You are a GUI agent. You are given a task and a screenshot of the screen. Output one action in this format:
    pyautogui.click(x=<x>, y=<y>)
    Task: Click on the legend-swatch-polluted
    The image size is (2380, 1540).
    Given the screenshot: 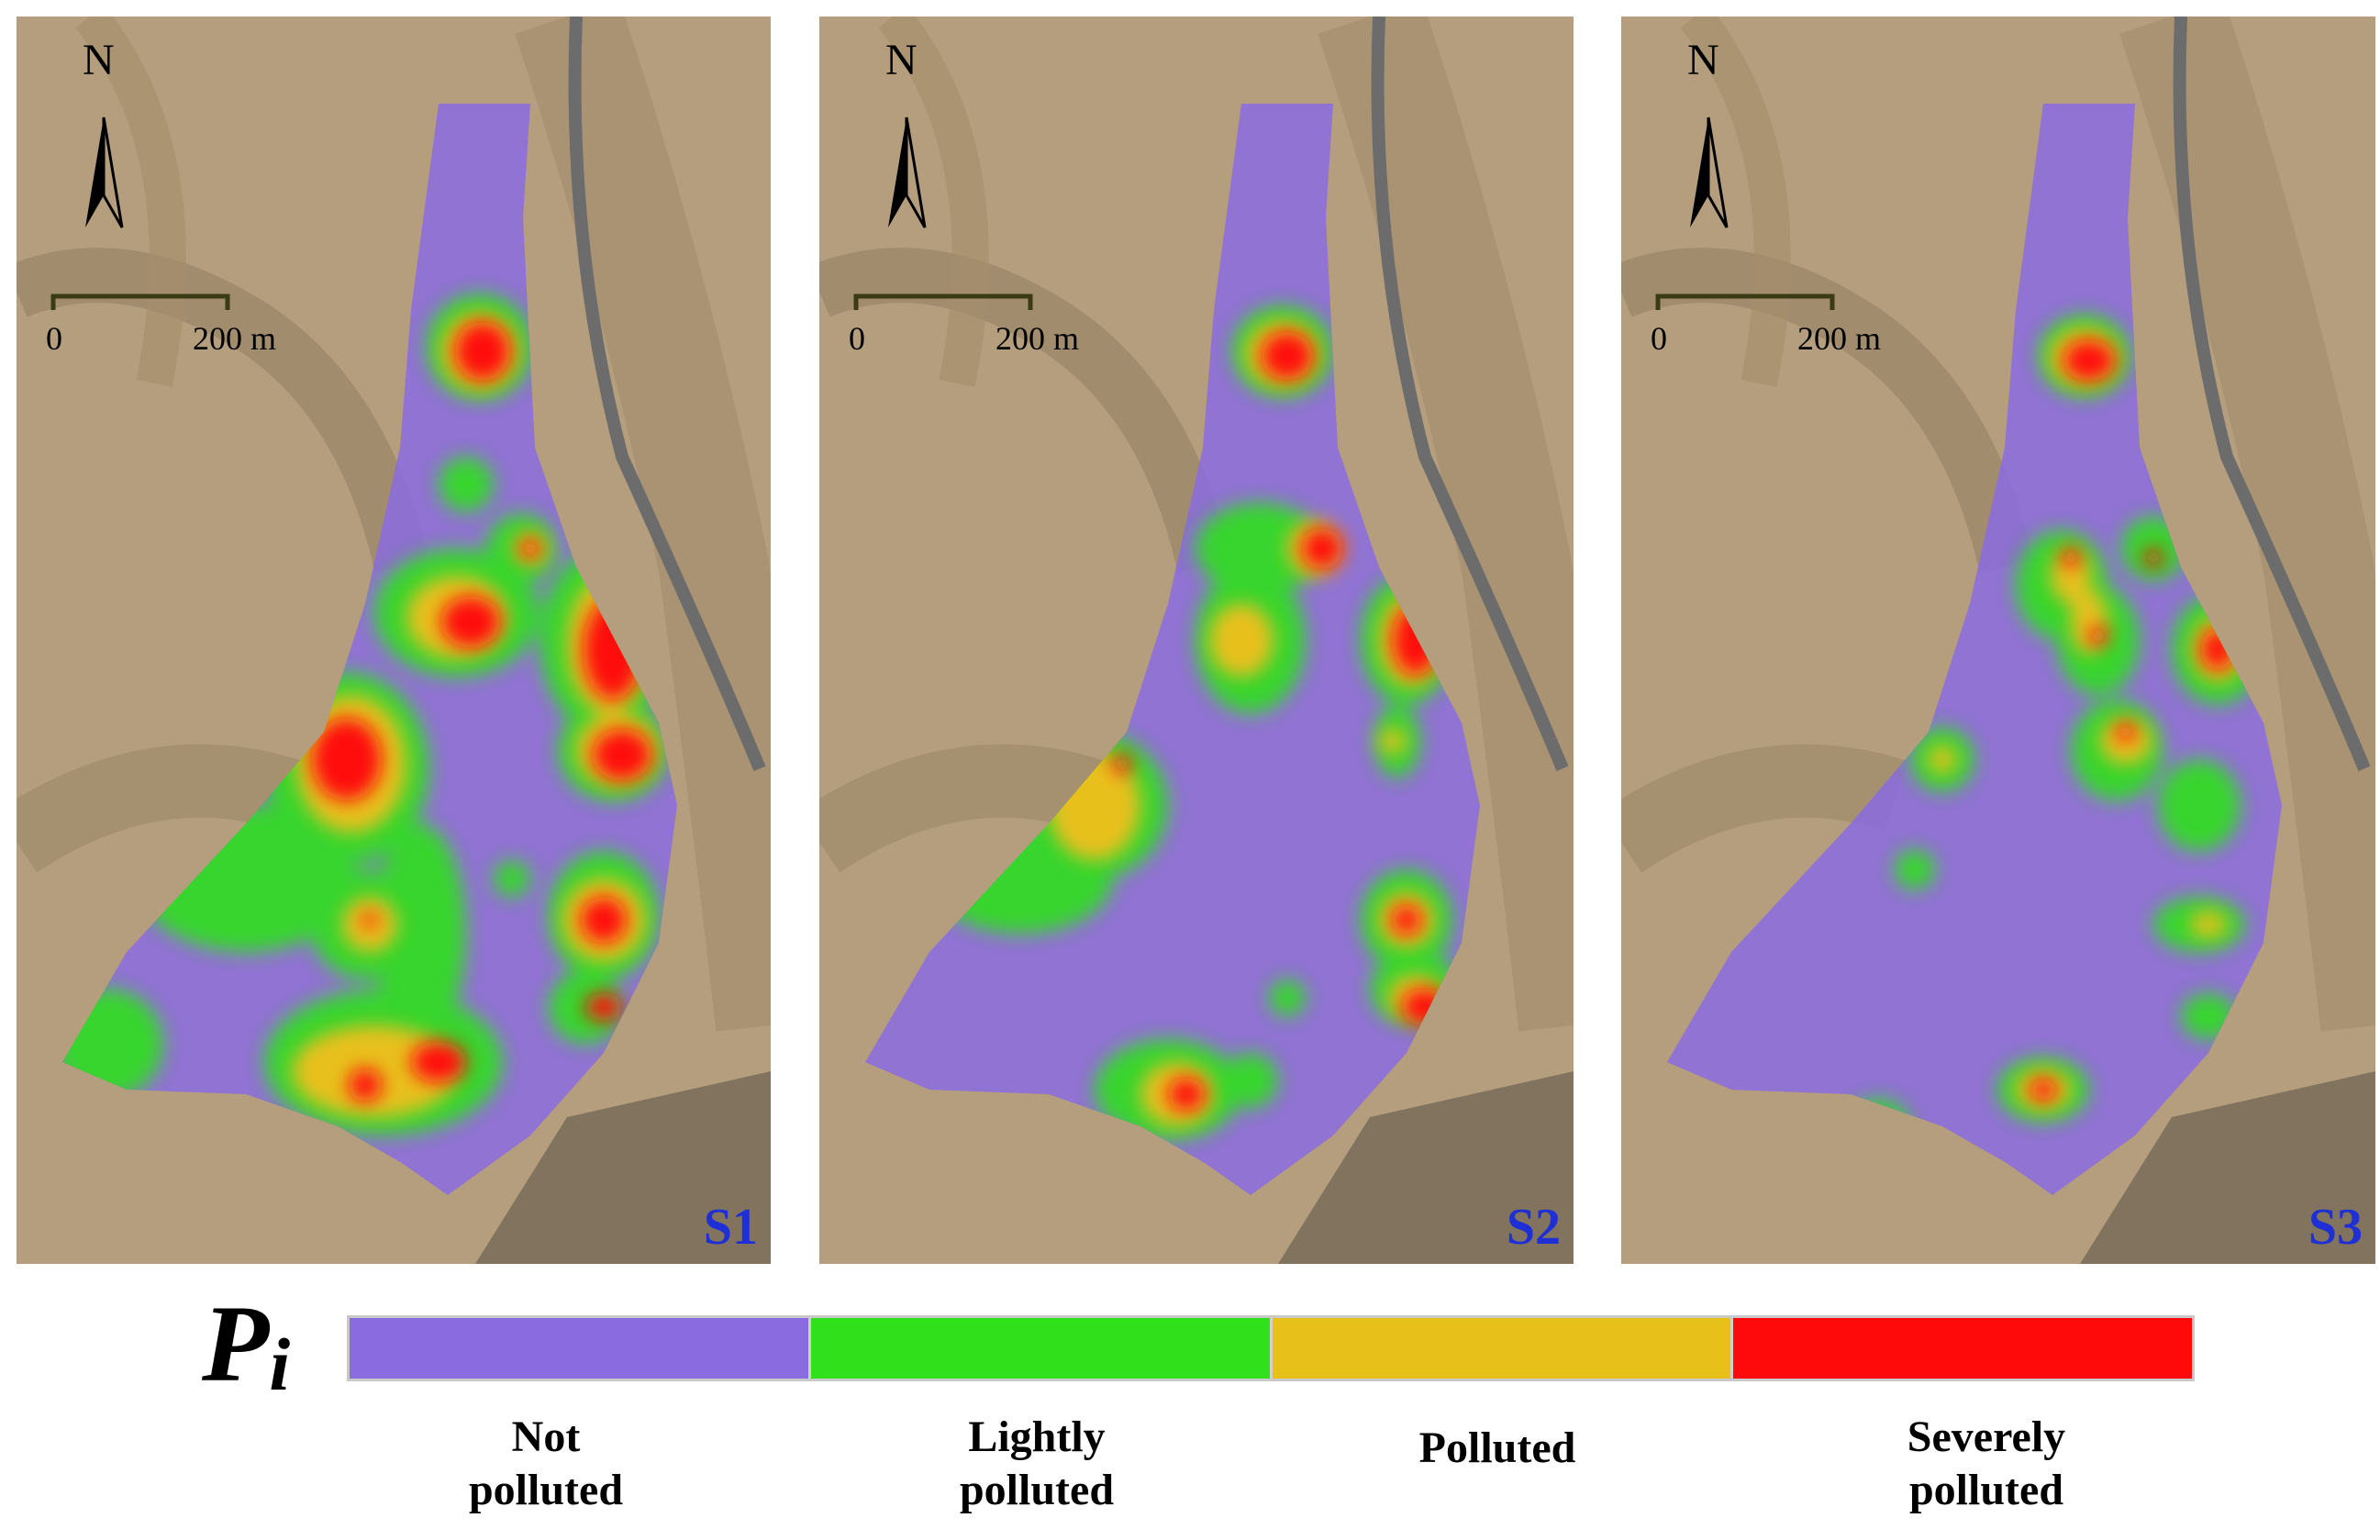 What is the action you would take?
    pyautogui.click(x=1503, y=1348)
    